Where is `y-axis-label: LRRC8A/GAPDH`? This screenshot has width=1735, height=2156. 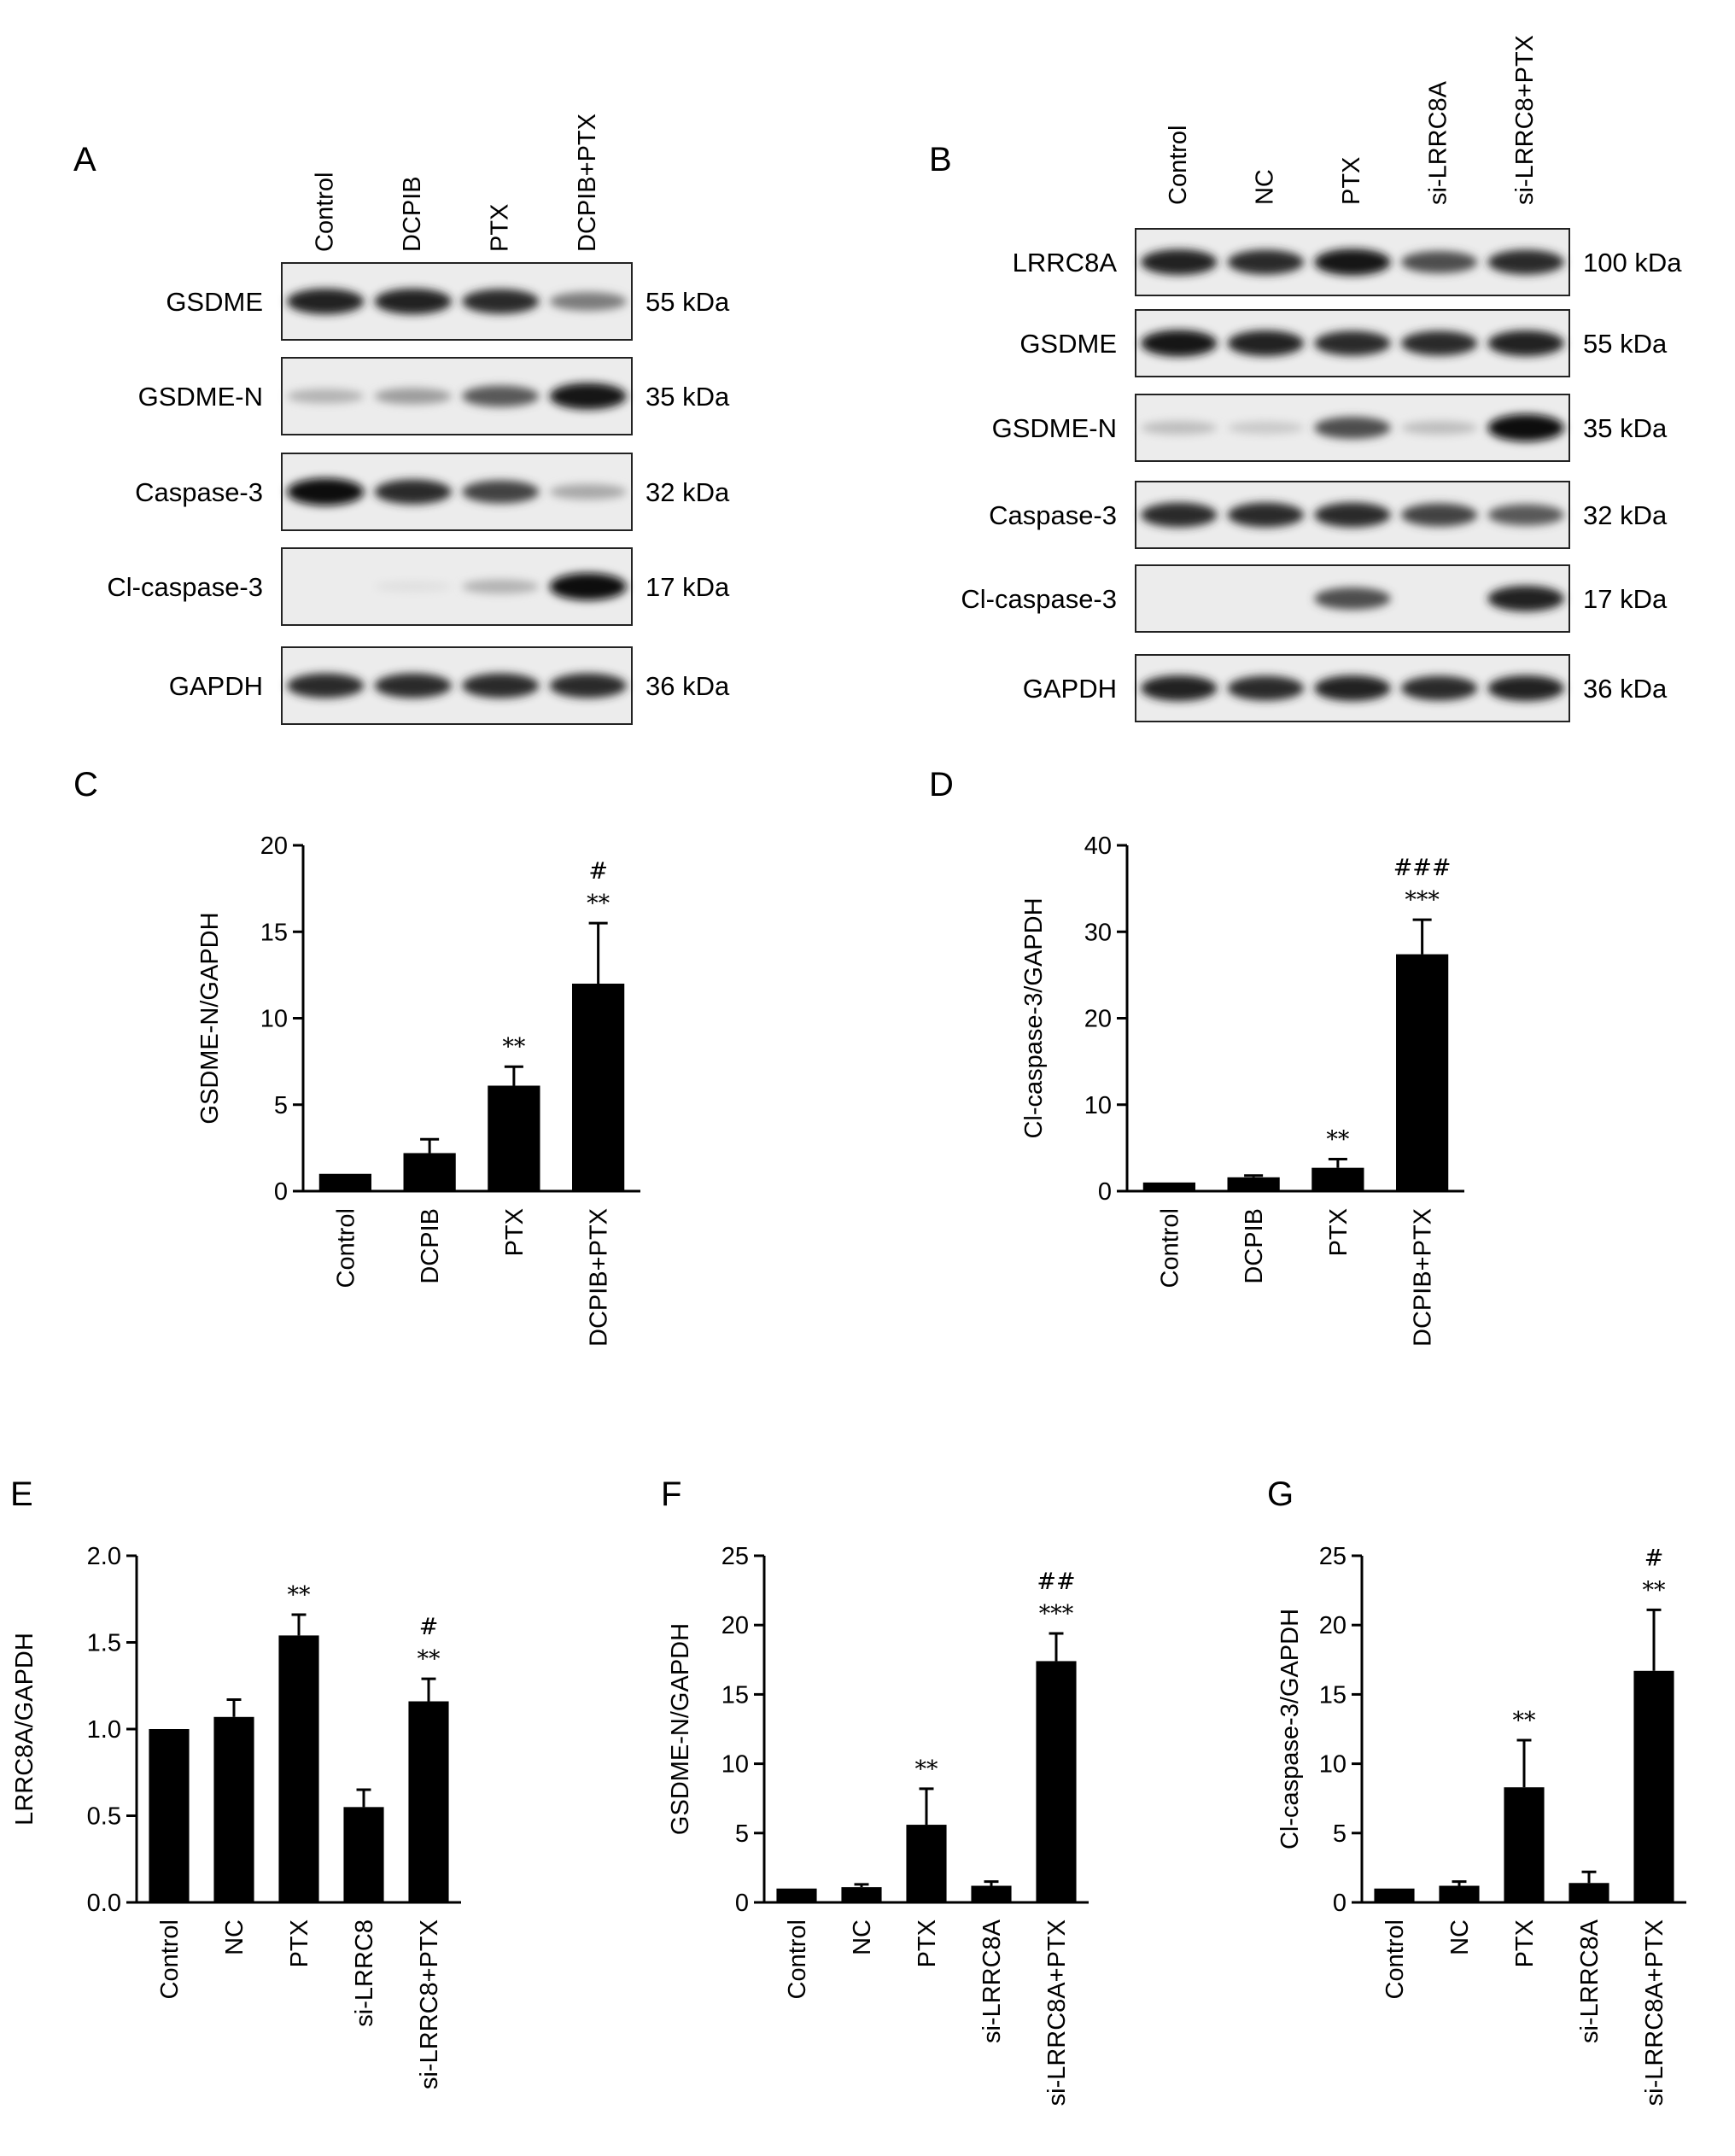
y-axis-label: LRRC8A/GAPDH is located at coordinates (24, 1729).